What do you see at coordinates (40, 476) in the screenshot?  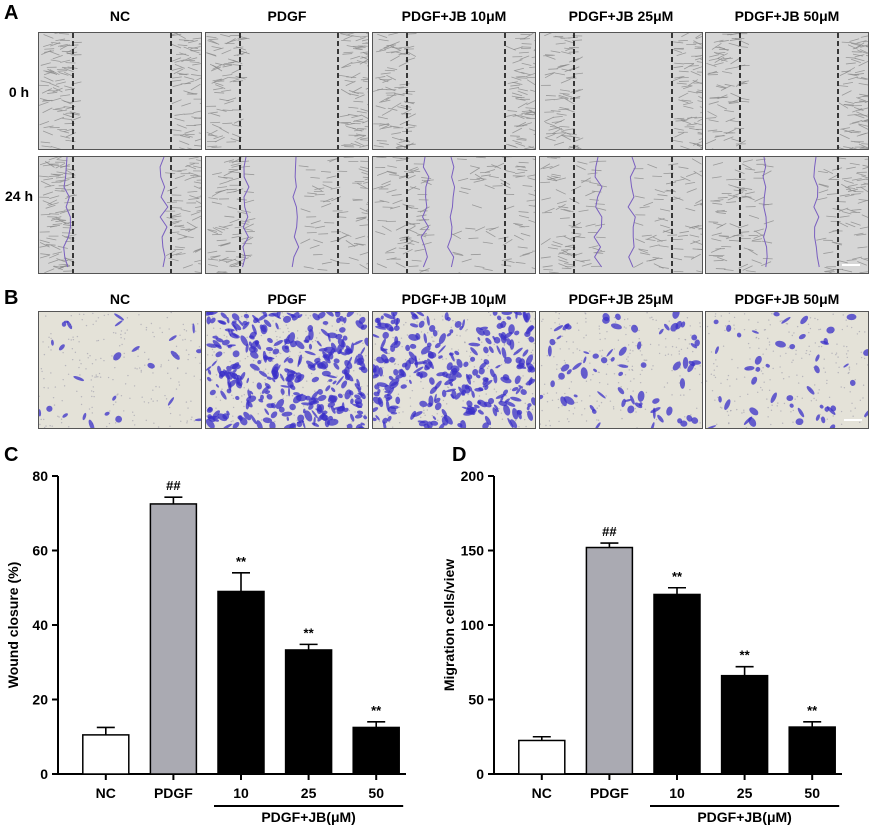 I see `chart-0-ytick-label: 80` at bounding box center [40, 476].